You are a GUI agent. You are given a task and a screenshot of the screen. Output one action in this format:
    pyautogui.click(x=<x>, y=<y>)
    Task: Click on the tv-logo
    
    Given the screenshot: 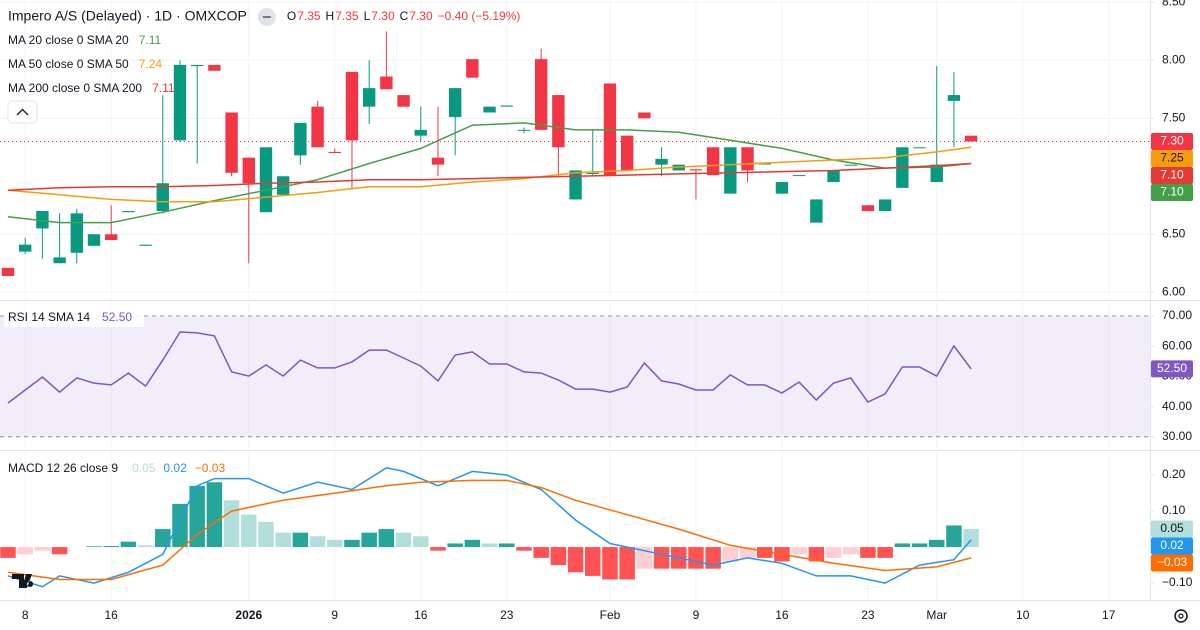 What is the action you would take?
    pyautogui.click(x=23, y=581)
    